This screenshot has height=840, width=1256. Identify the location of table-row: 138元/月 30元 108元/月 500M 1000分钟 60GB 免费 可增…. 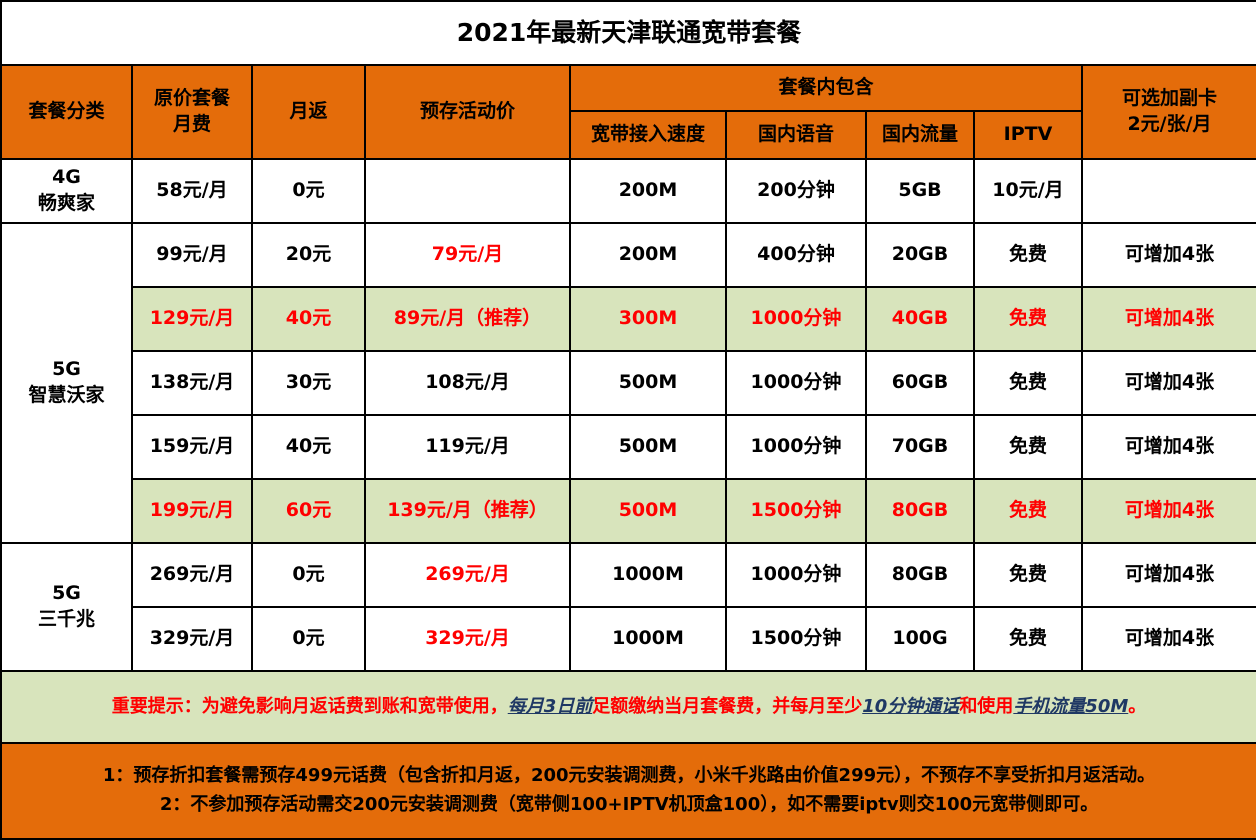
(628, 383).